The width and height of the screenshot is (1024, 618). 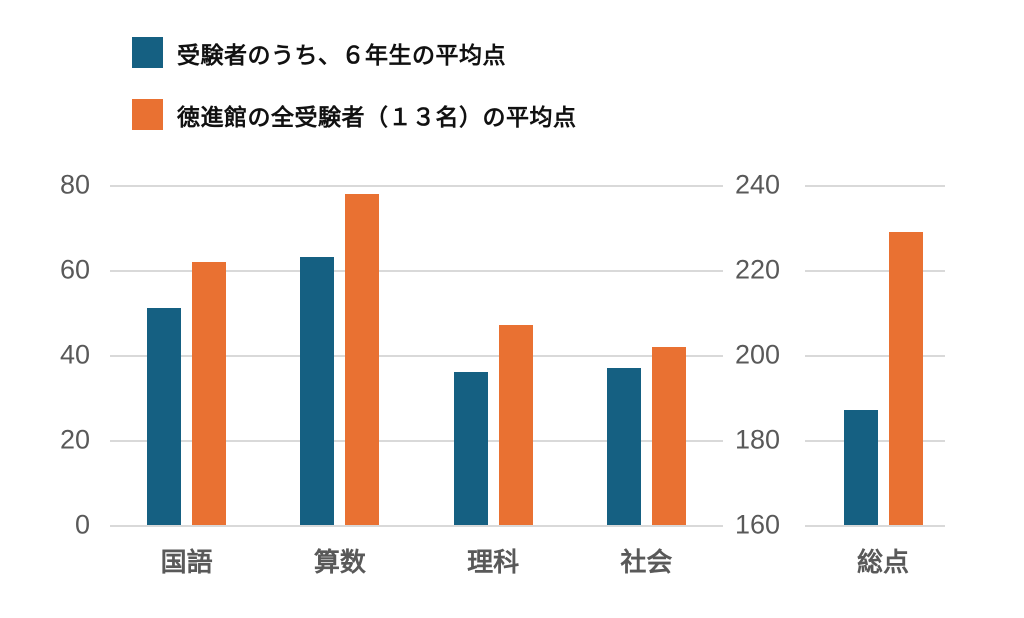 I want to click on y-axis-tick-20: 20, so click(x=74, y=439).